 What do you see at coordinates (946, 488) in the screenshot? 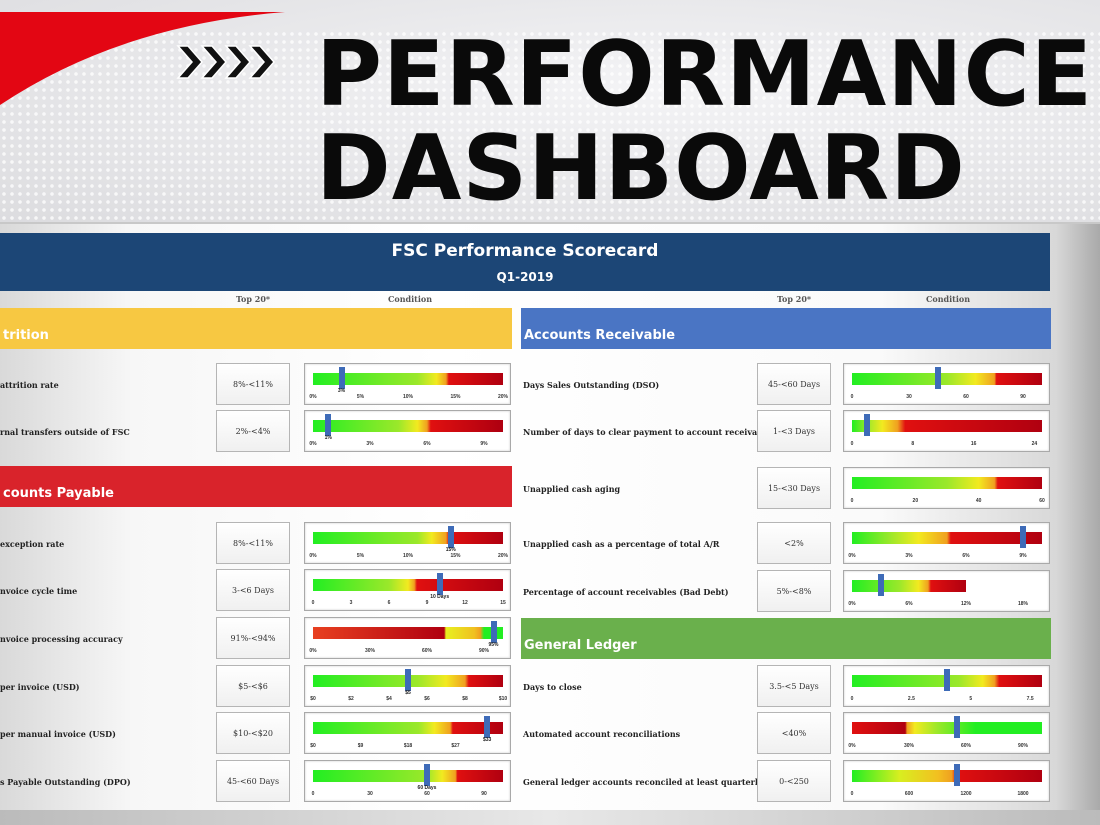
I see `condition-gauge: 0 20 40 60` at bounding box center [946, 488].